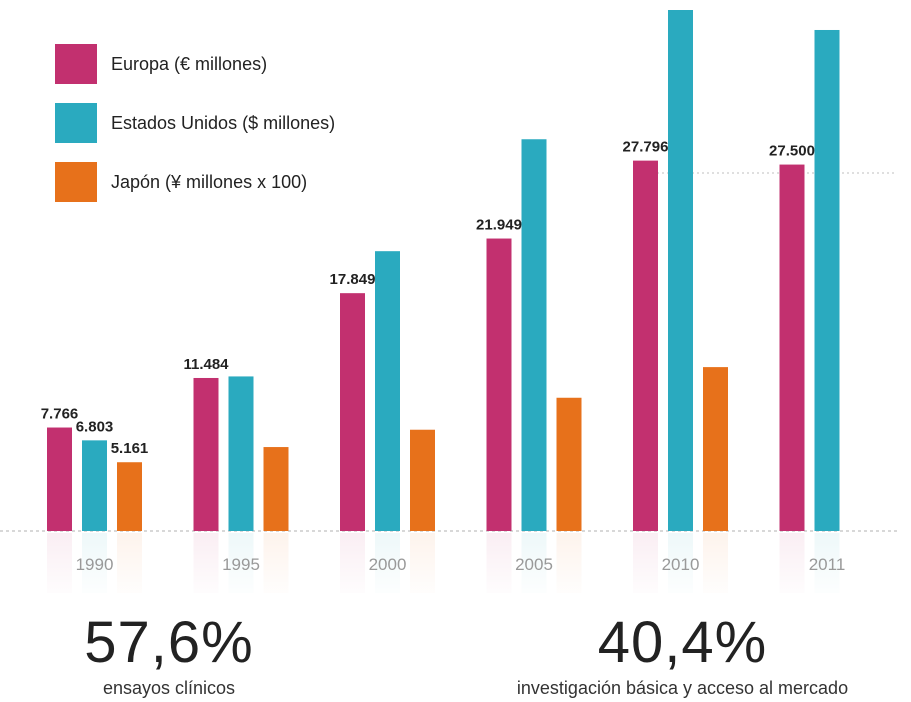 This screenshot has height=702, width=911. Describe the element at coordinates (499, 384) in the screenshot. I see `bar-europa-2005` at that location.